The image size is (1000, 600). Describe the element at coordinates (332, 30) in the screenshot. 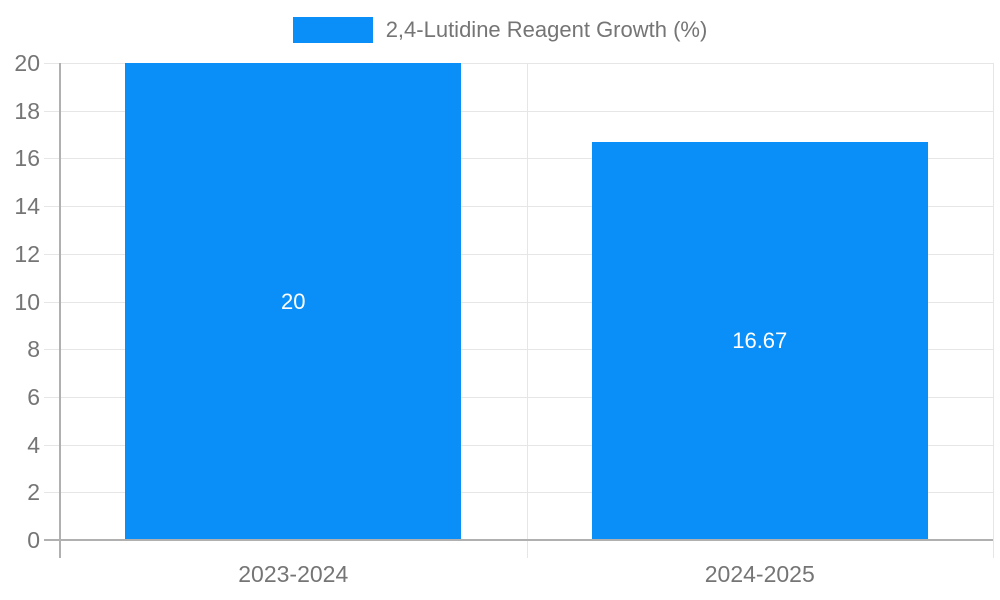

I see `legend-swatch` at that location.